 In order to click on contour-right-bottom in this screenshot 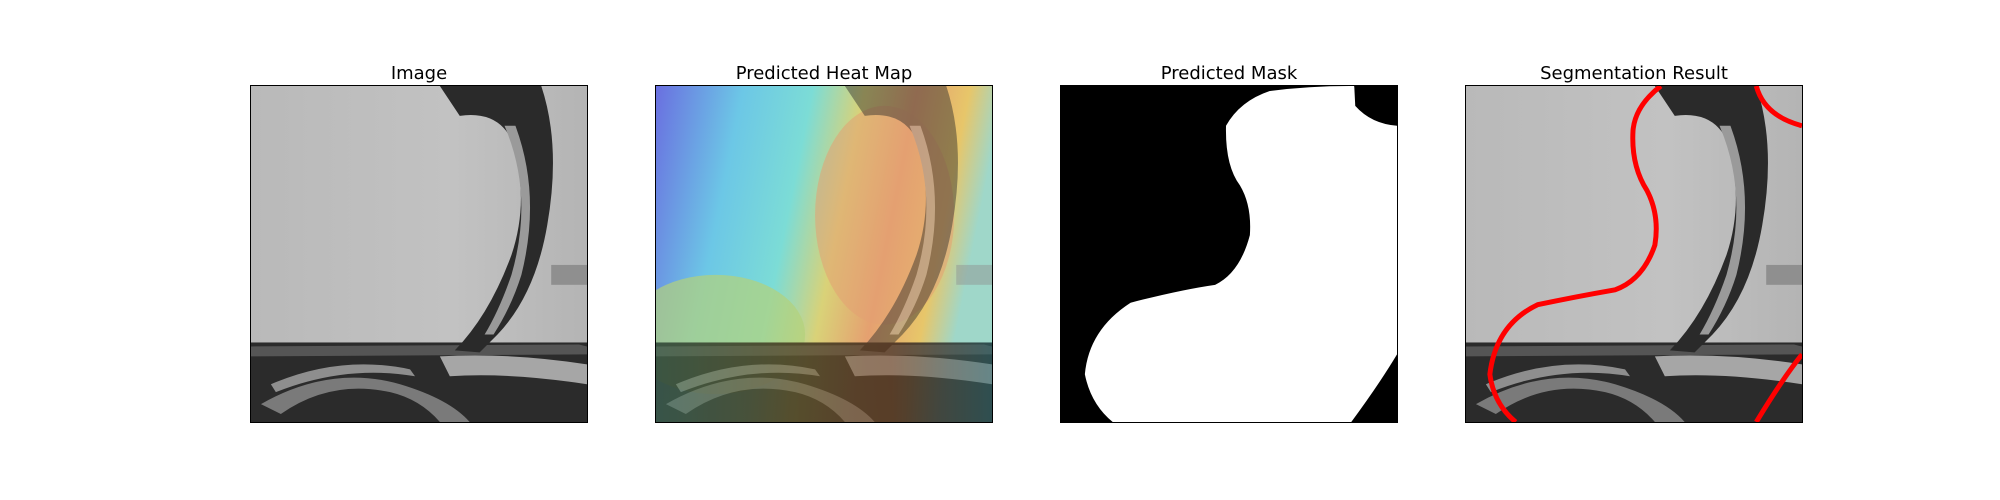, I will do `click(1778, 387)`.